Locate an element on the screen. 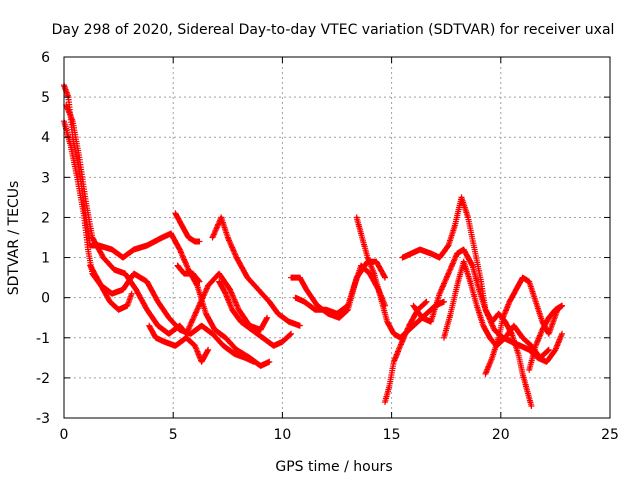 The height and width of the screenshot is (480, 640). y-tick-label: 6 is located at coordinates (45, 58).